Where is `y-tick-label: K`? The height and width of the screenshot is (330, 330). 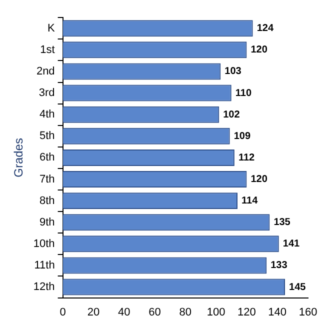
y-tick-label: K is located at coordinates (51, 28).